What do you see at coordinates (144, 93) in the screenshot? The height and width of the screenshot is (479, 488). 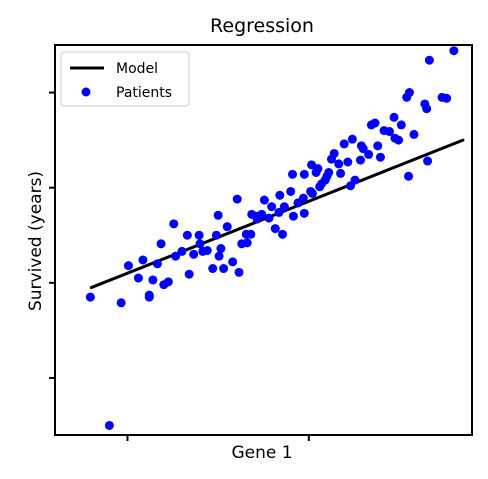 I see `legend-patients-label: Patients` at bounding box center [144, 93].